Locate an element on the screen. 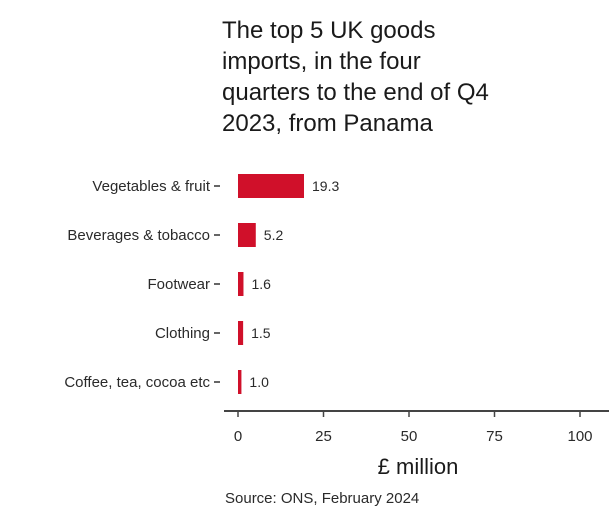 This screenshot has width=609, height=510. chart-title-line: quarters to the end of Q4 is located at coordinates (355, 92).